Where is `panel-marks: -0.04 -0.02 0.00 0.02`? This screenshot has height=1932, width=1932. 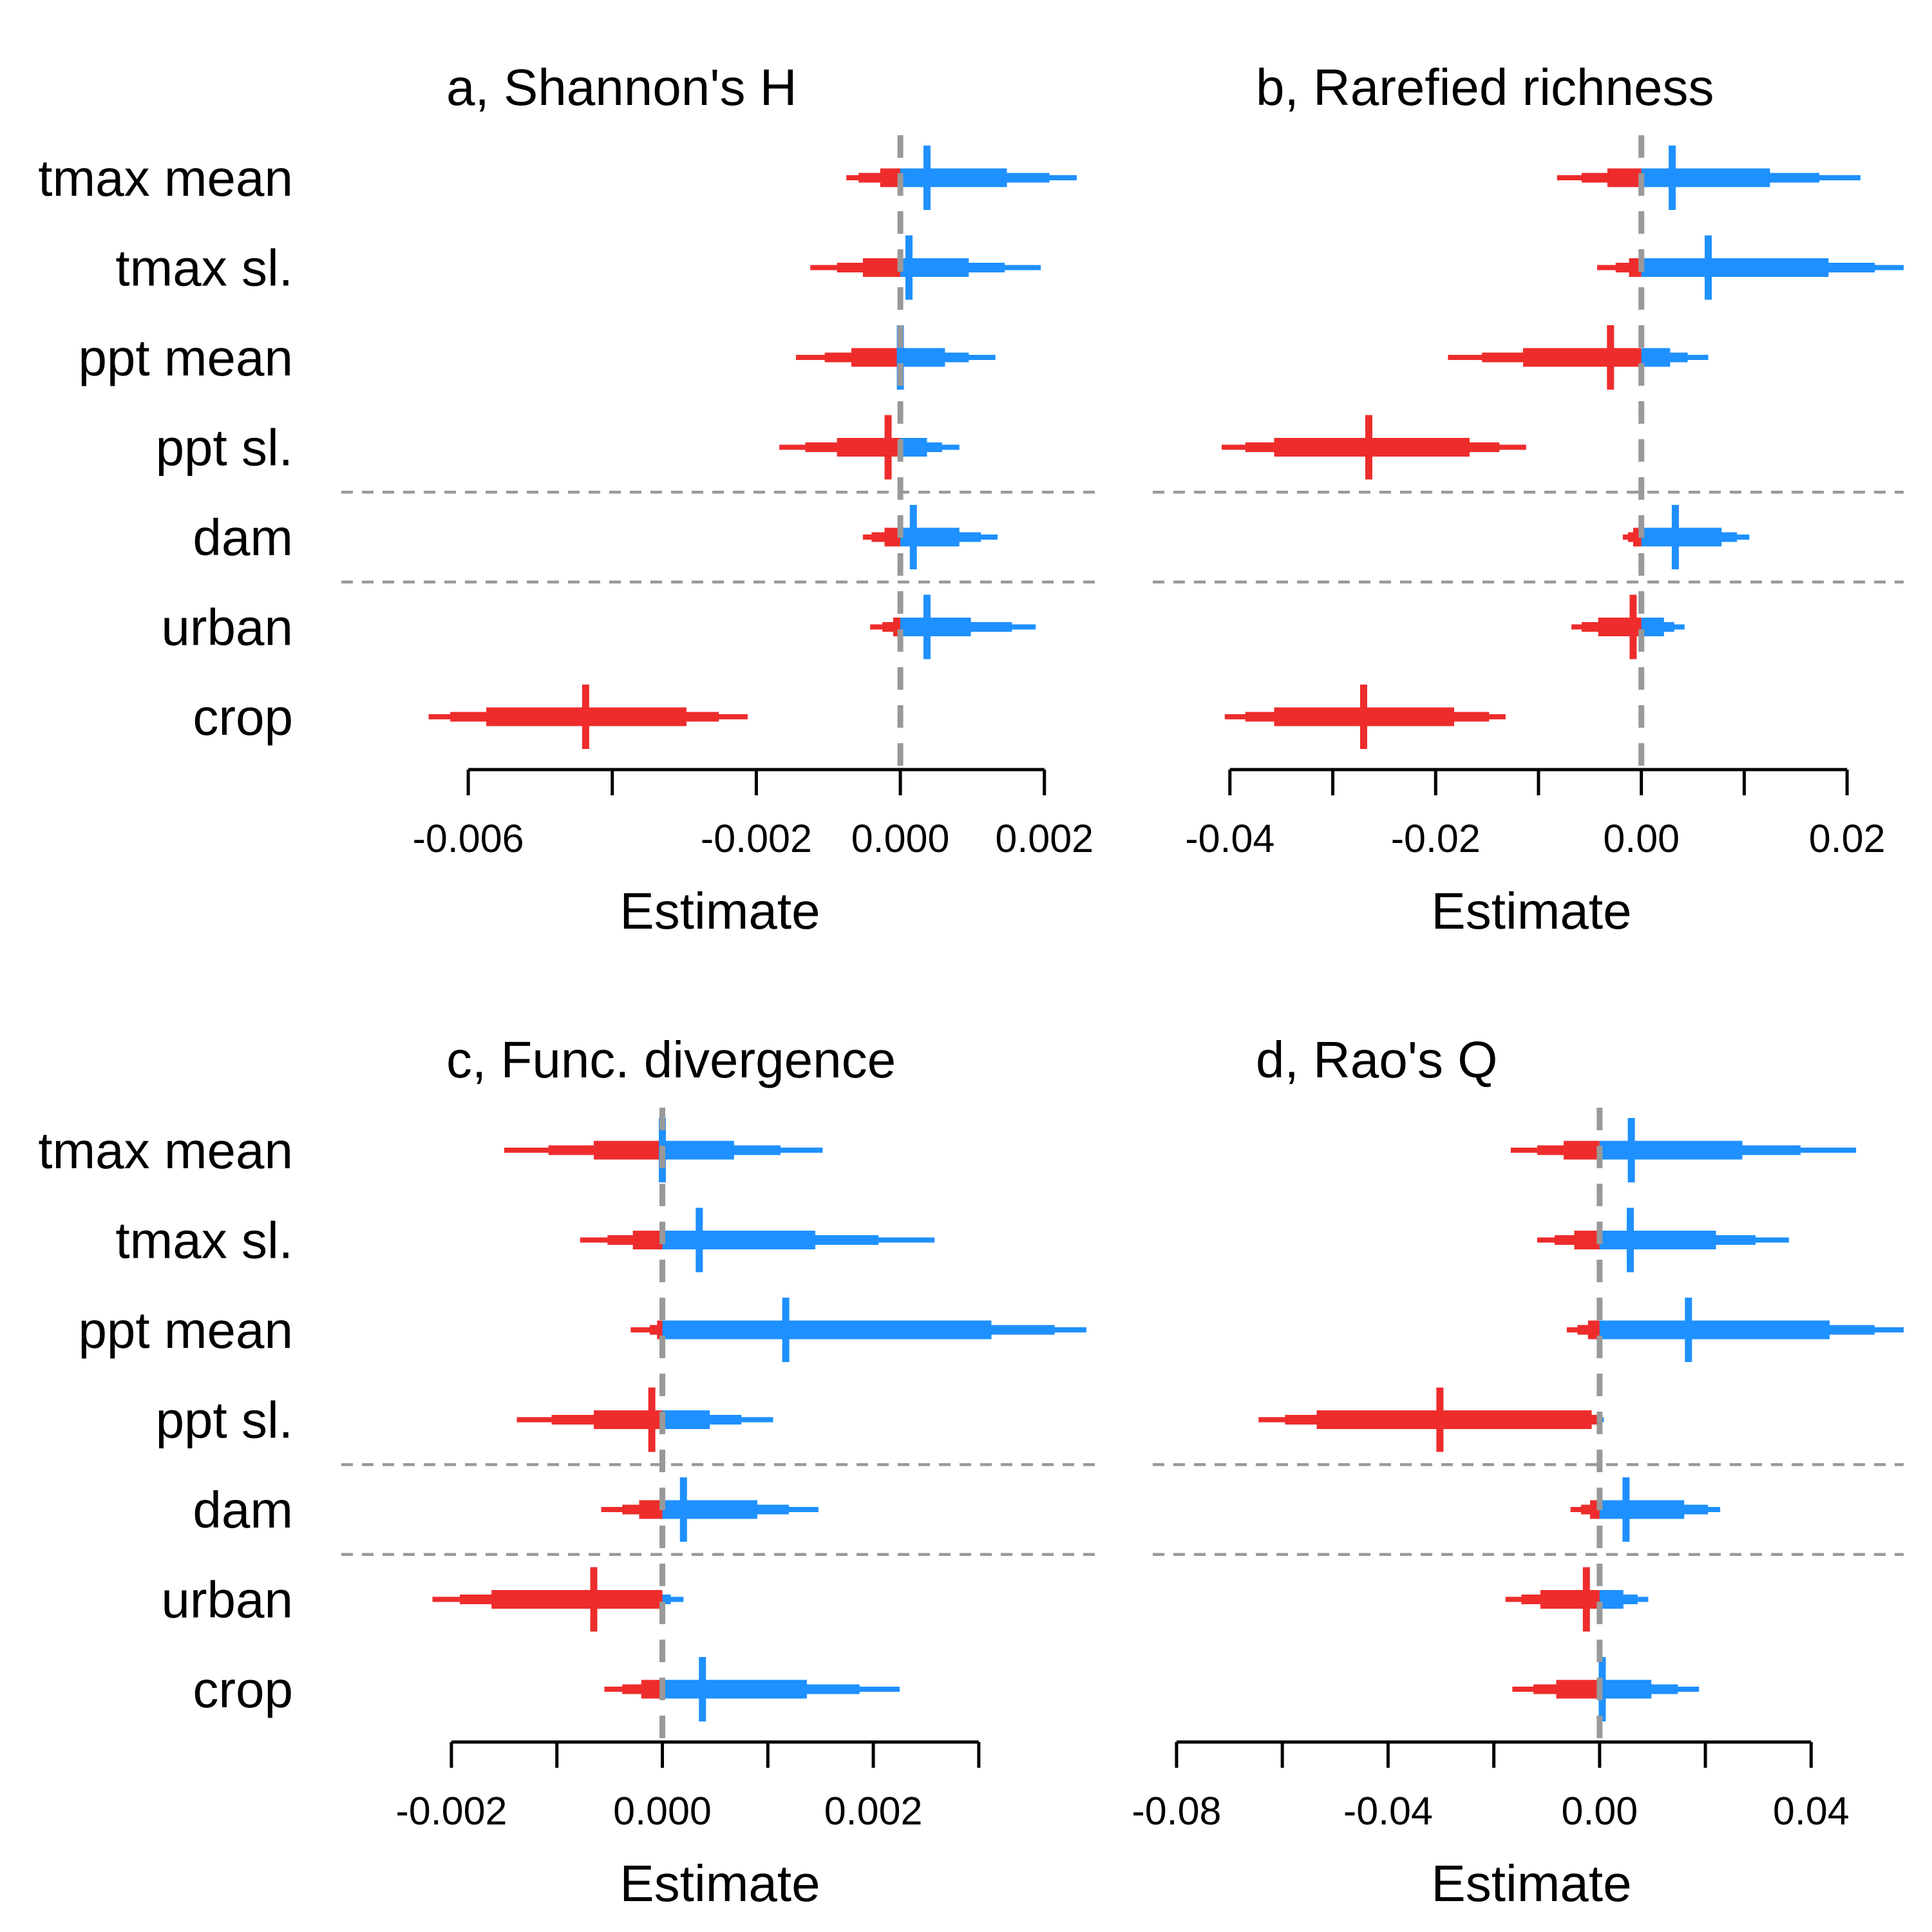
panel-marks: -0.04 -0.02 0.00 0.02 is located at coordinates (1529, 497).